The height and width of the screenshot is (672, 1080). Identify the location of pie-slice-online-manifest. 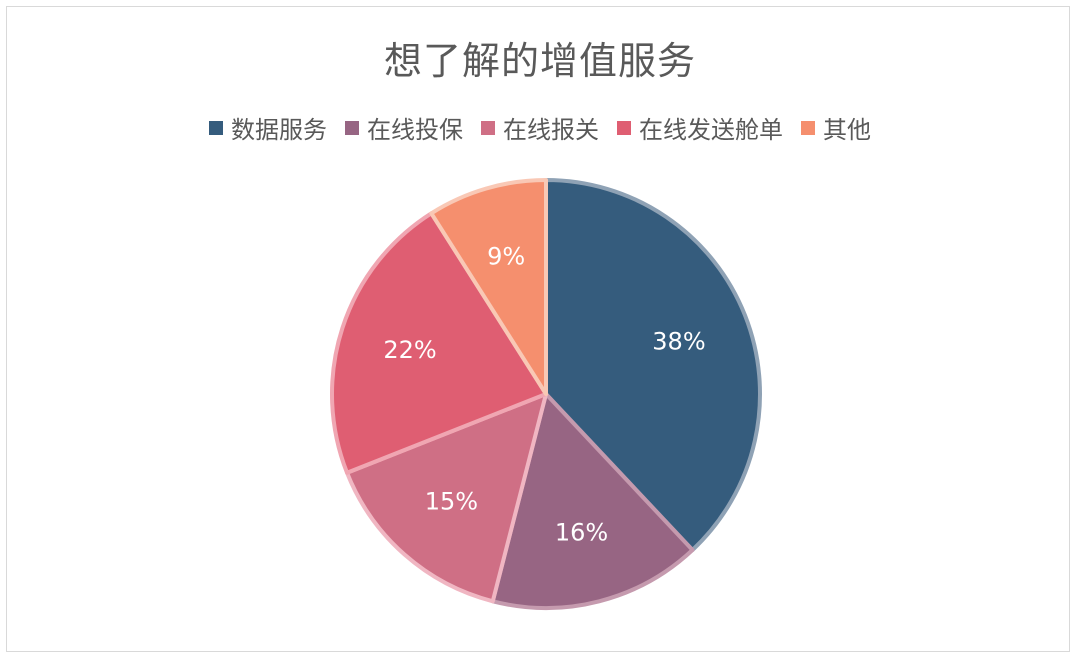
(439, 343).